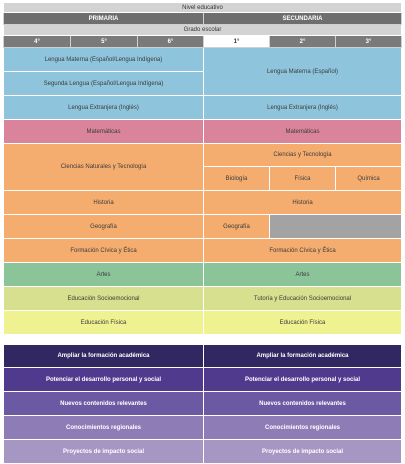 This screenshot has width=405, height=464. Describe the element at coordinates (368, 178) in the screenshot. I see `secundaria-quimica: Química` at that location.